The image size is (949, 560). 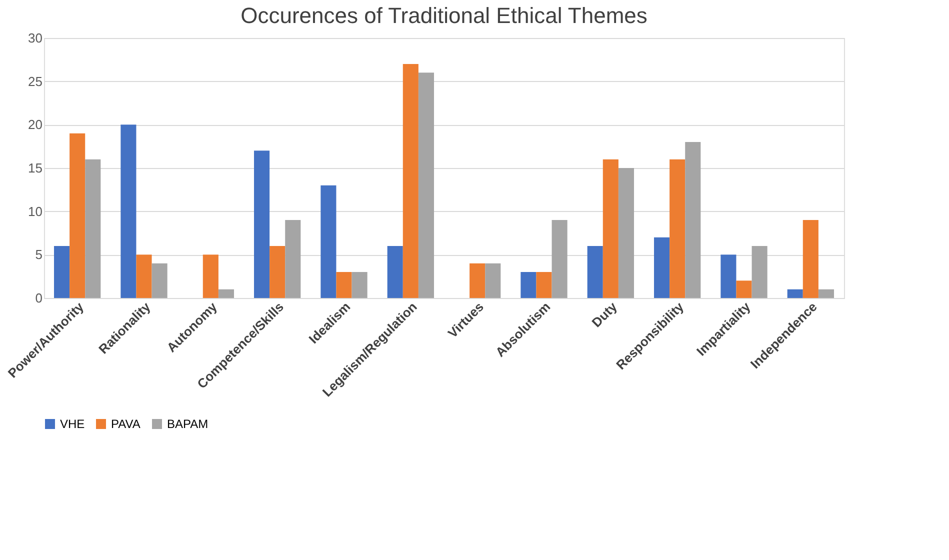 What do you see at coordinates (35, 211) in the screenshot?
I see `y-tick-label: 10` at bounding box center [35, 211].